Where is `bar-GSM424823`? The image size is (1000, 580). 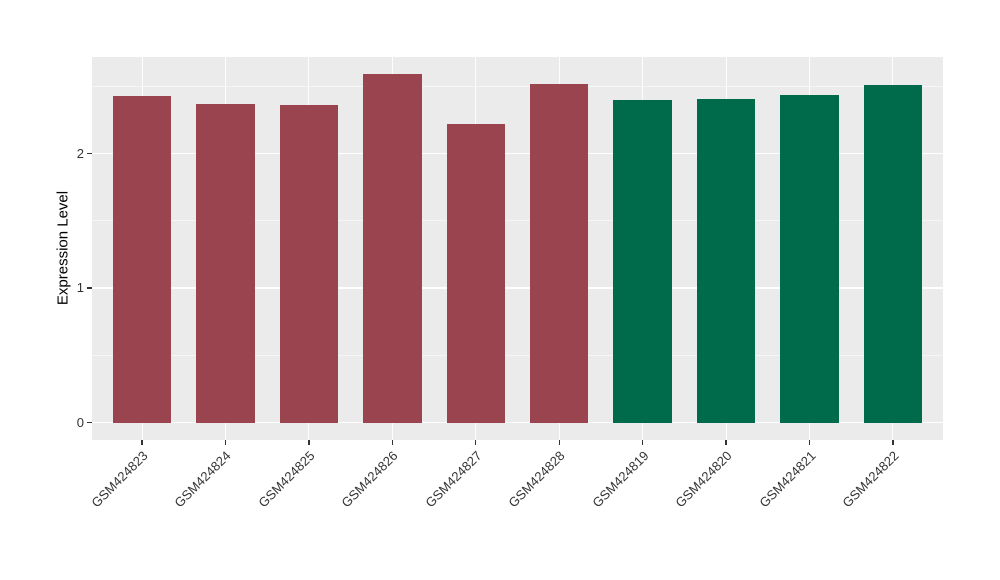
bar-GSM424823 is located at coordinates (142, 259).